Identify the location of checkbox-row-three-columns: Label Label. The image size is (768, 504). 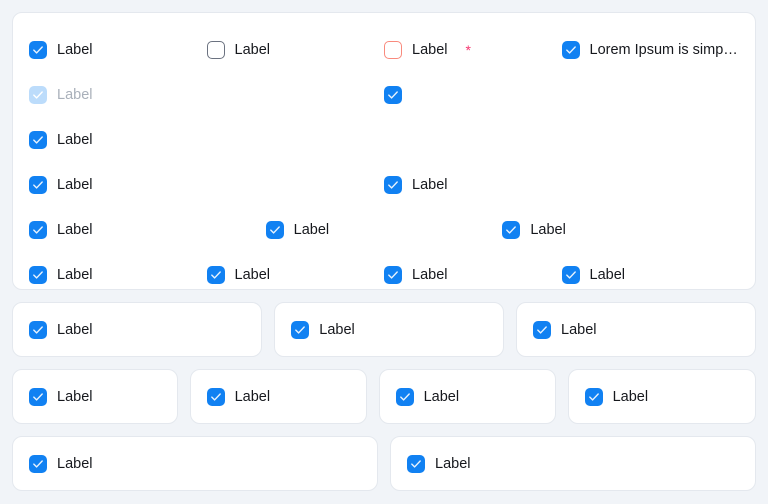
(384, 229).